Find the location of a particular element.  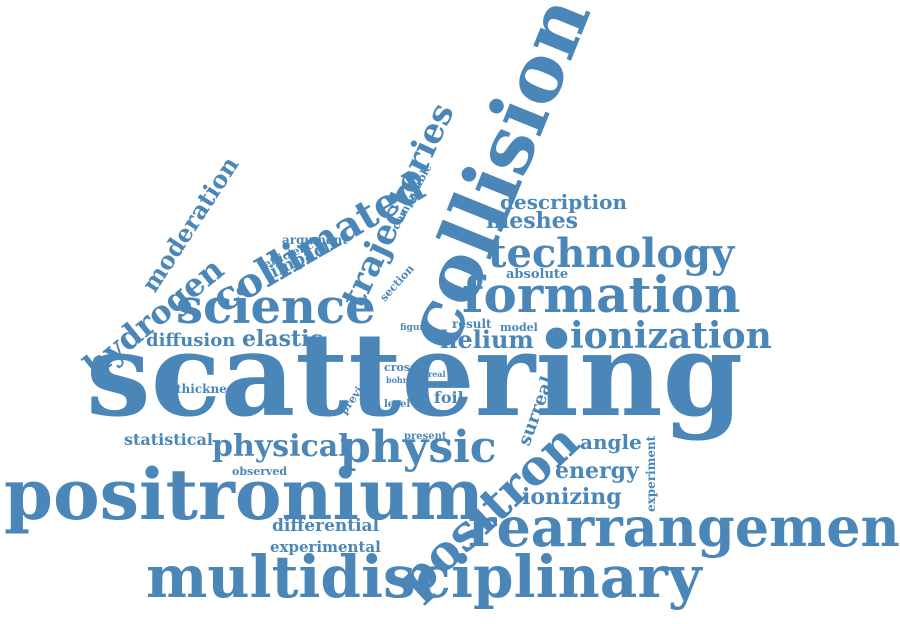

word-physic: physic is located at coordinates (418, 447).